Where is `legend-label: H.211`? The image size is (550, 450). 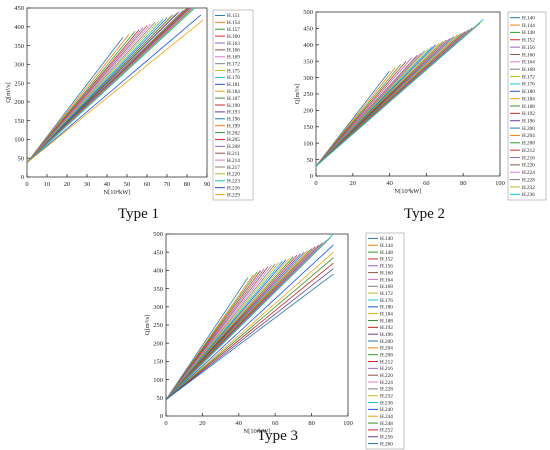
legend-label: H.211 is located at coordinates (233, 154).